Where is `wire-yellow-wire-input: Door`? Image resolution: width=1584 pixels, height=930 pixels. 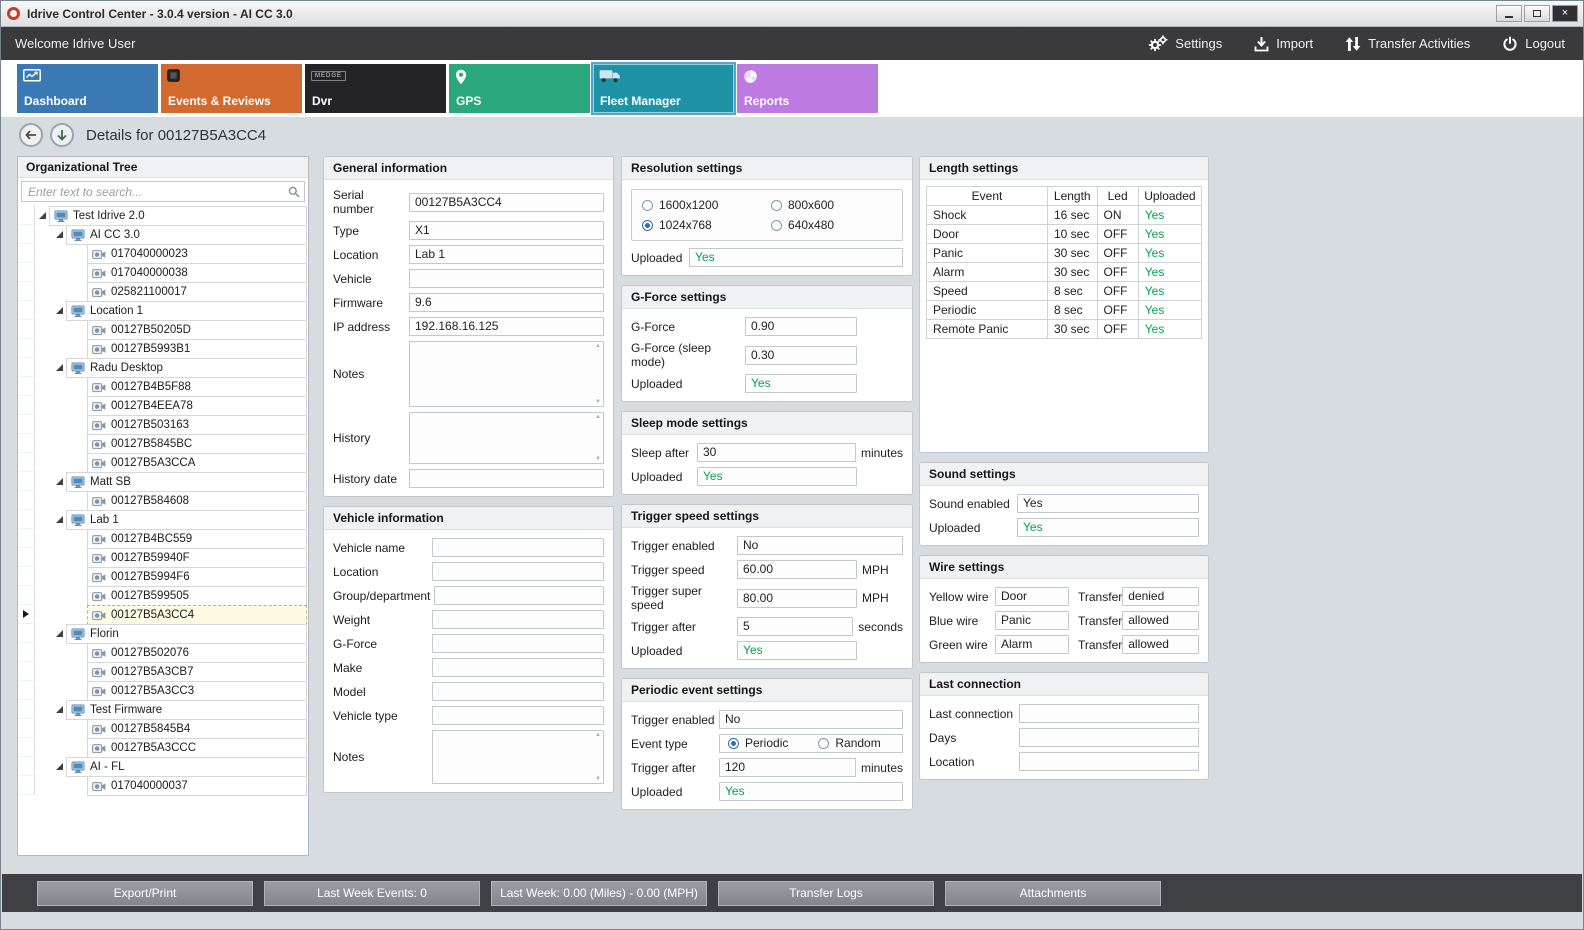 wire-yellow-wire-input: Door is located at coordinates (1032, 596).